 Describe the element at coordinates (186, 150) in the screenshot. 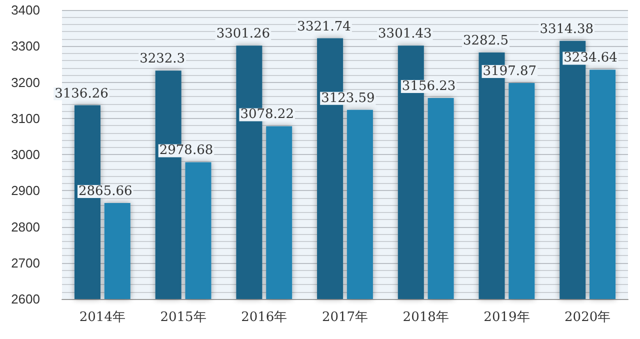

I see `data-label: 2978.68` at that location.